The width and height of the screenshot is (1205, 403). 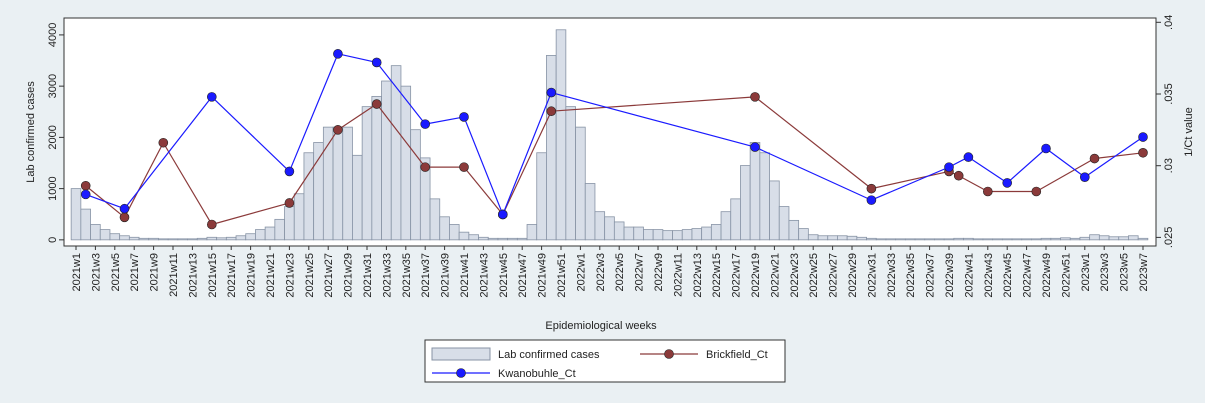 I want to click on x-tick-label: 2022w13, so click(x=698, y=275).